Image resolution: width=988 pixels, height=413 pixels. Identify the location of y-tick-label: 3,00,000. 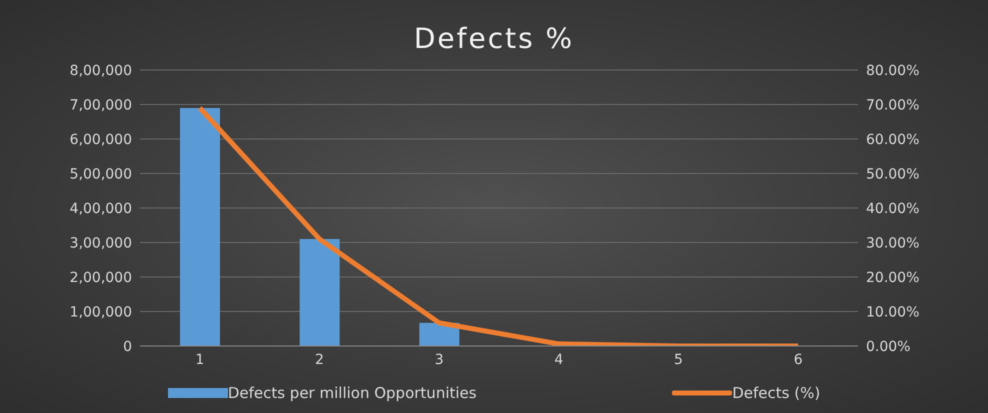
(101, 243).